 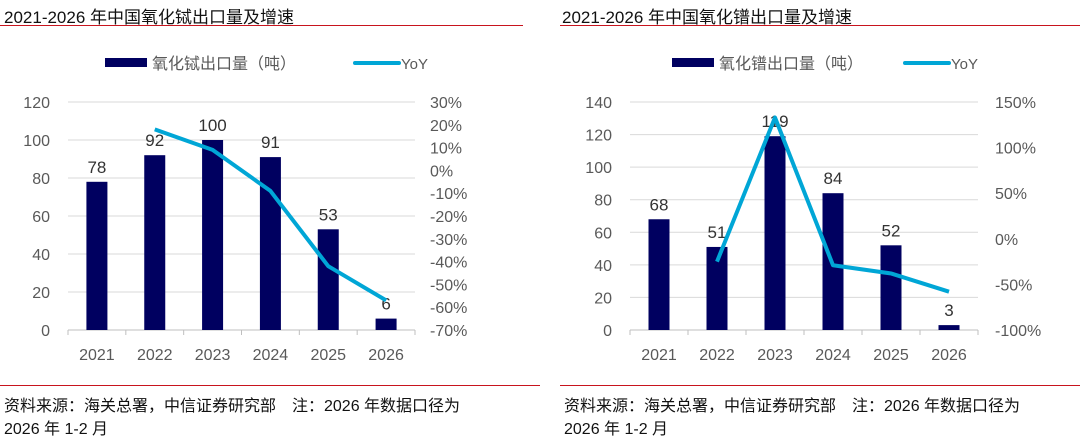 I want to click on y-right-tick: -30%, so click(x=448, y=240).